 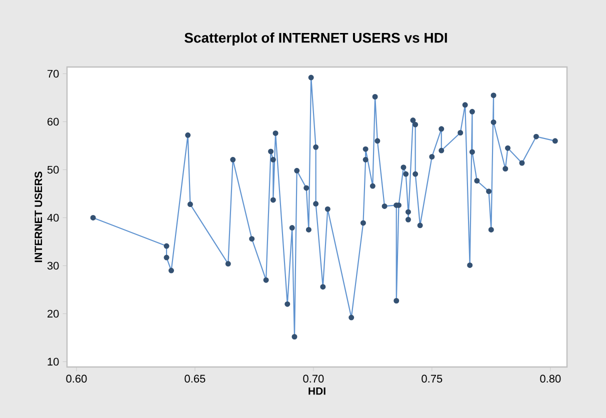 I want to click on y-tick-label: 60, so click(x=53, y=122).